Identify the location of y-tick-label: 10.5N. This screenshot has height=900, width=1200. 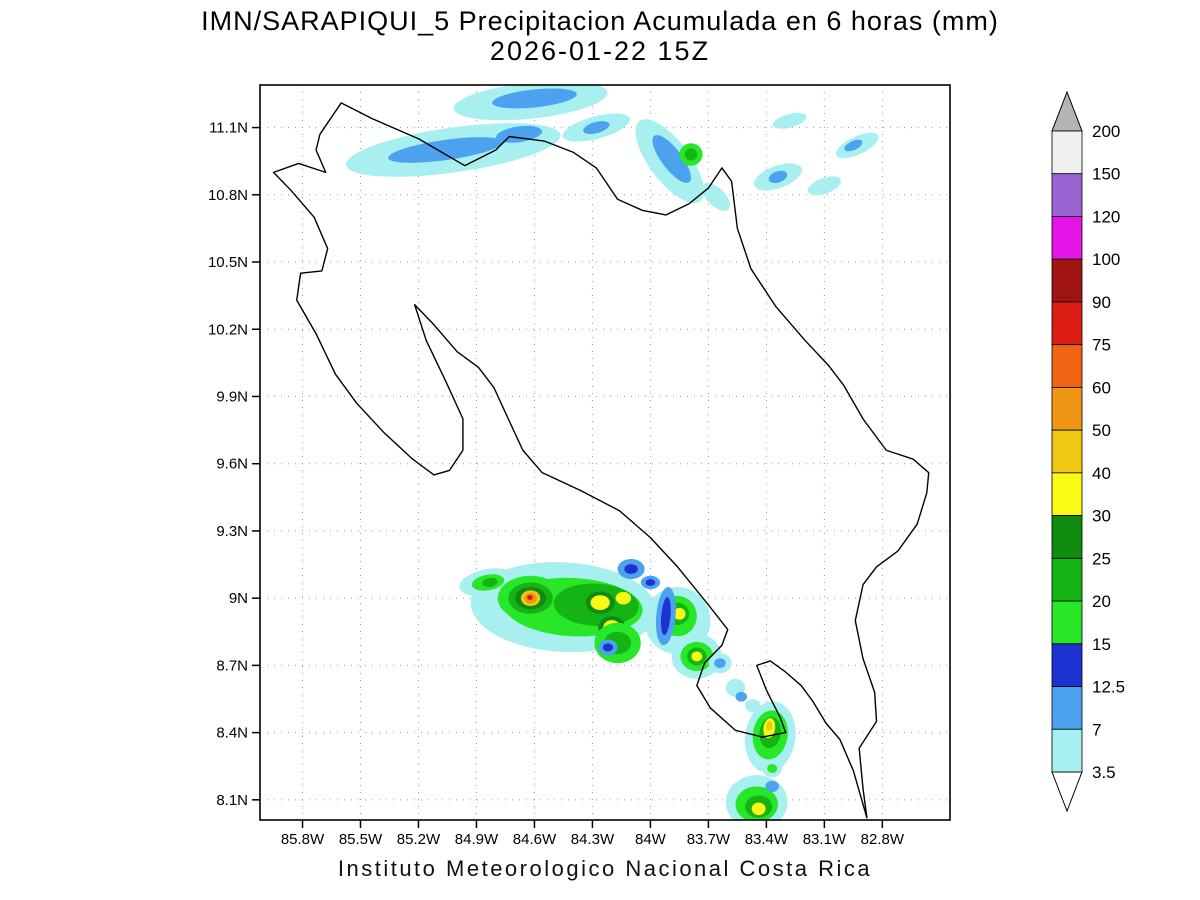
(228, 262).